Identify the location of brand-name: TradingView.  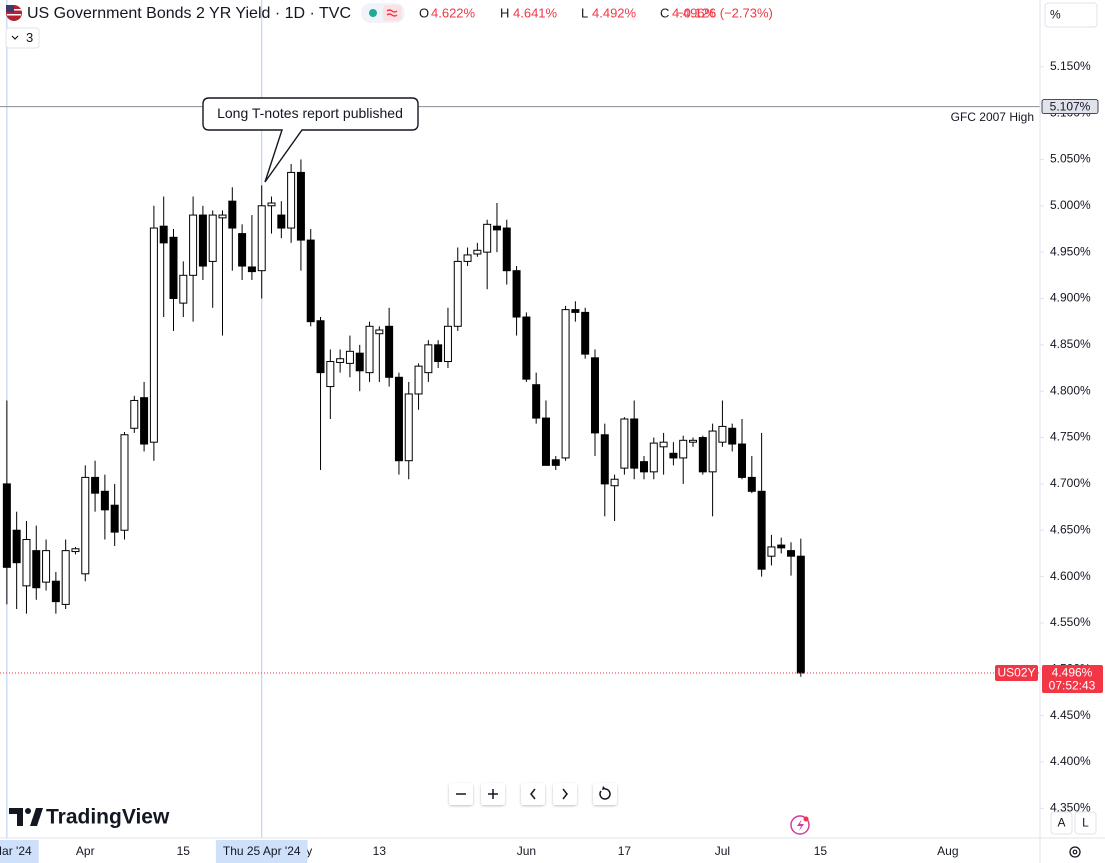
(108, 817).